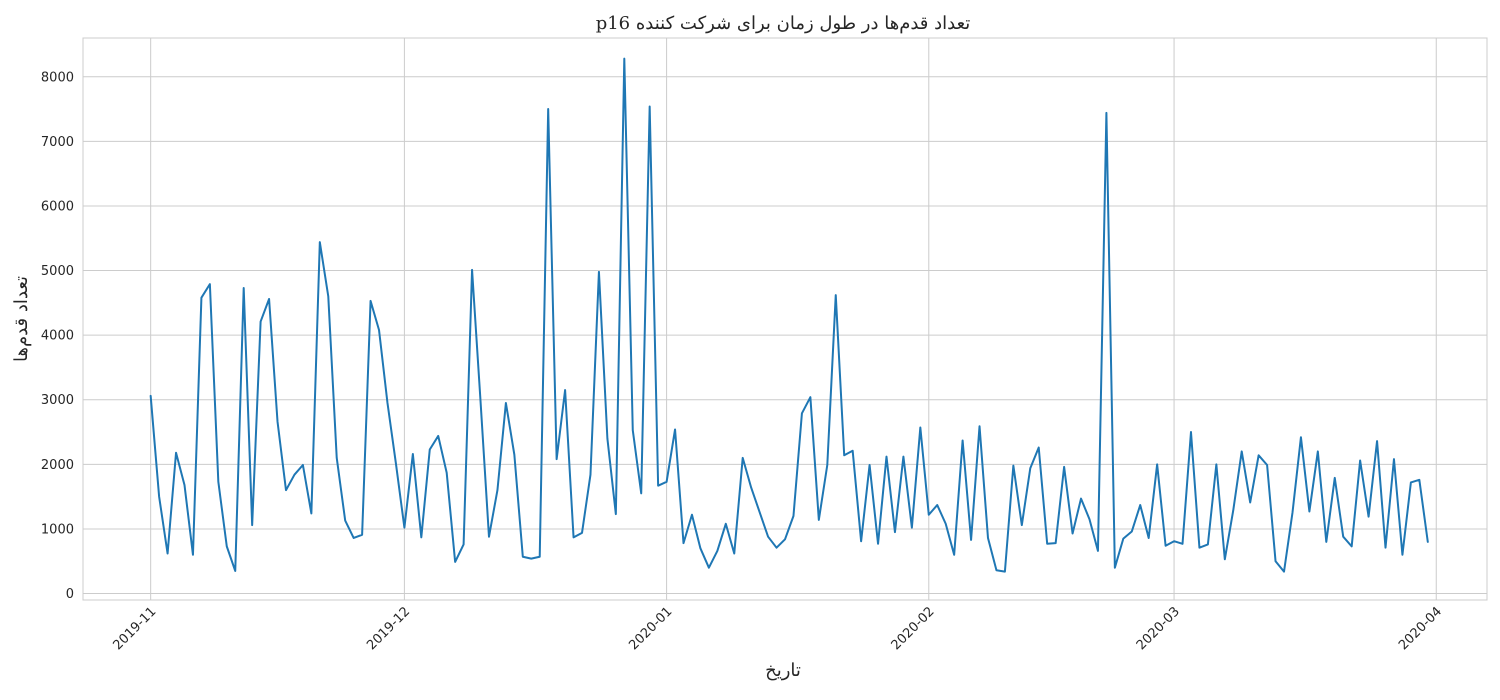  I want to click on y-tick-label: 4000, so click(57, 336).